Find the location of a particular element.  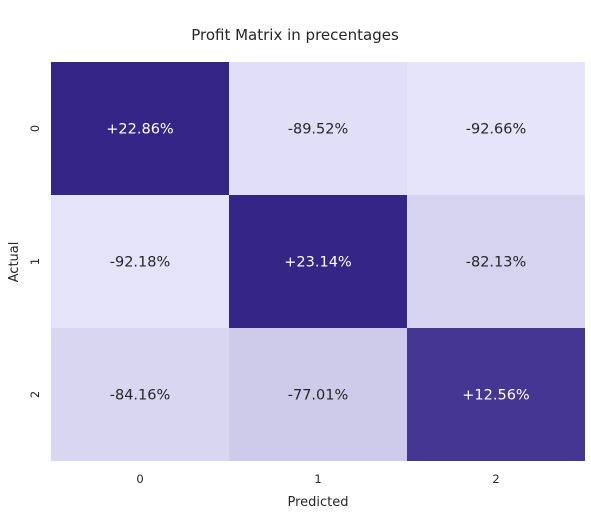

y-tick-label-0: 0 is located at coordinates (35, 128).